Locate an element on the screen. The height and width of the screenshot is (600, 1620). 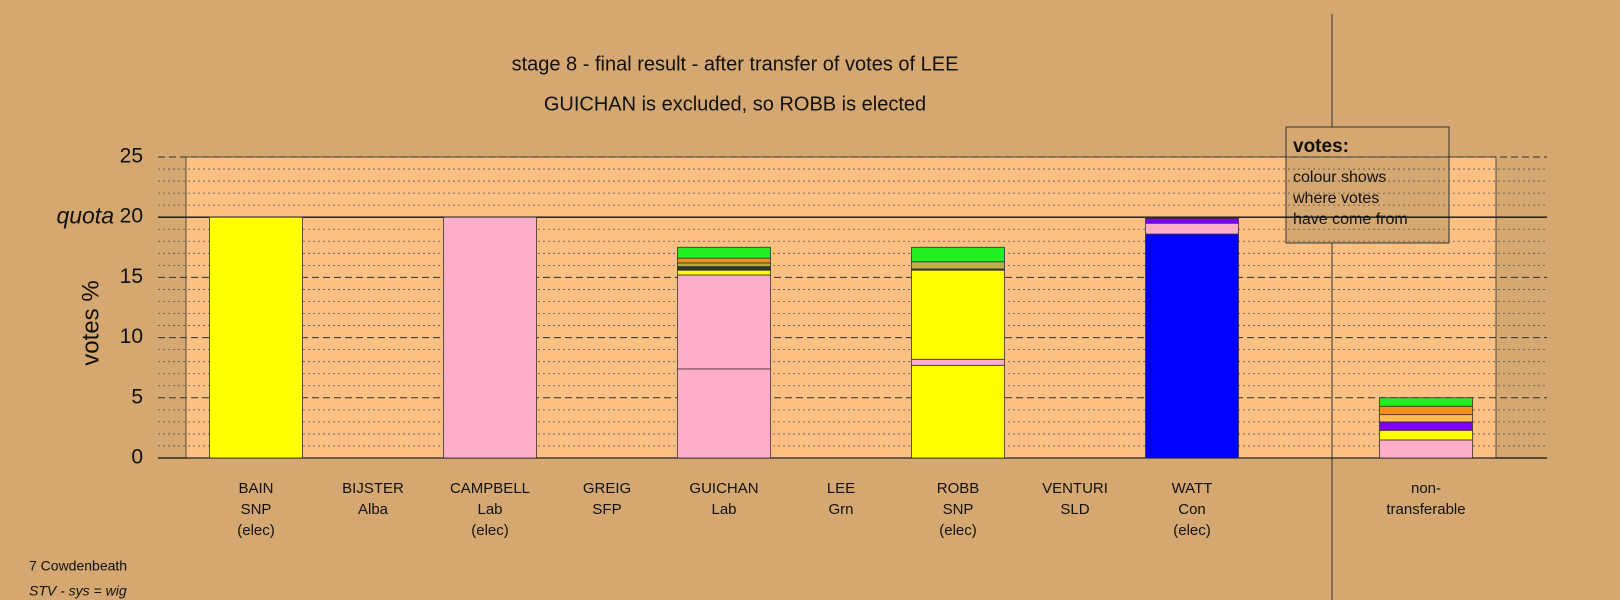
x-tick-label: GUICHAN is located at coordinates (723, 488).